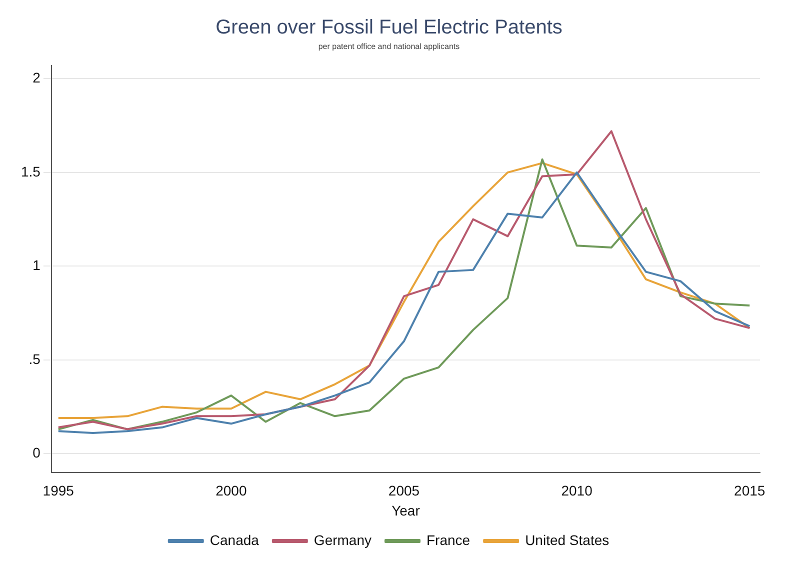  Describe the element at coordinates (30, 171) in the screenshot. I see `y-tick-label: 1.5` at that location.